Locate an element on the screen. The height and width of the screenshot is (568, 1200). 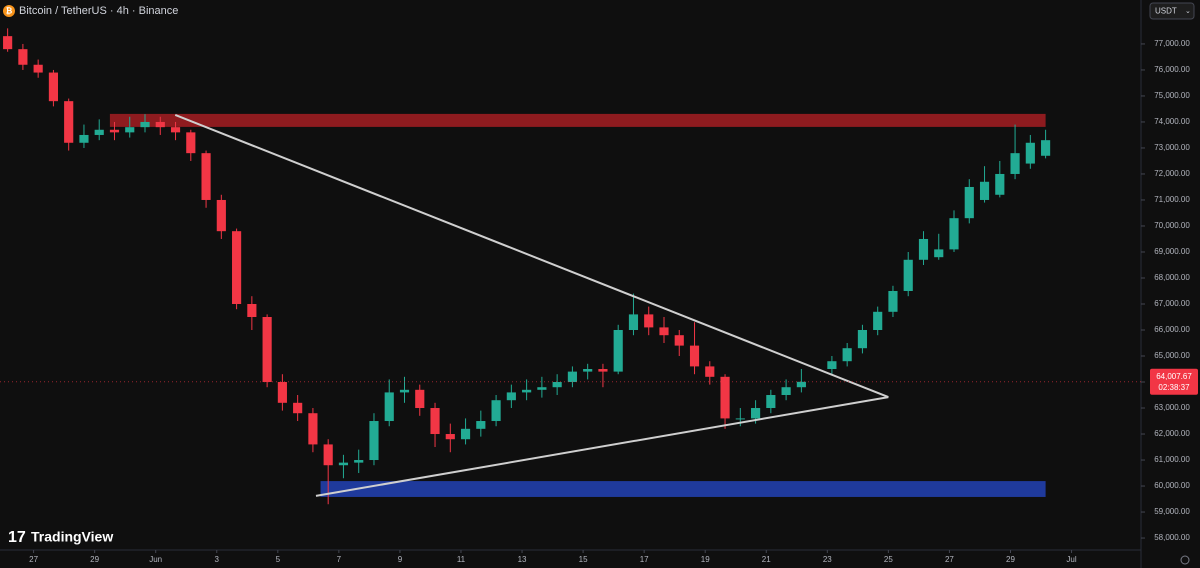
x-tick-label: 11 is located at coordinates (461, 559).